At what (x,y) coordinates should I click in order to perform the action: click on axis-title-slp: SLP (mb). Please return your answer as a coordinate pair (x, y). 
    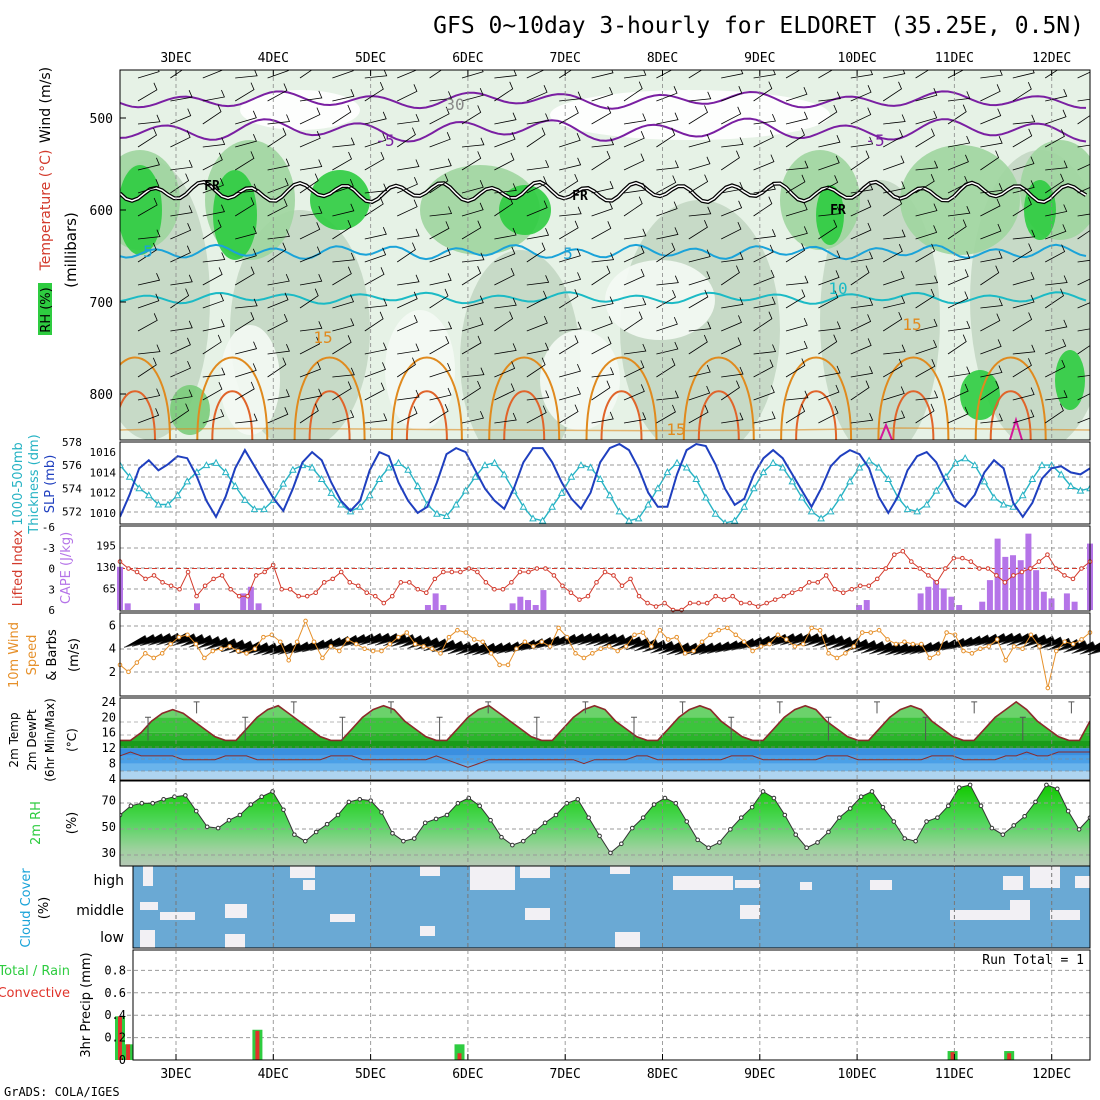
    Looking at the image, I should click on (50, 484).